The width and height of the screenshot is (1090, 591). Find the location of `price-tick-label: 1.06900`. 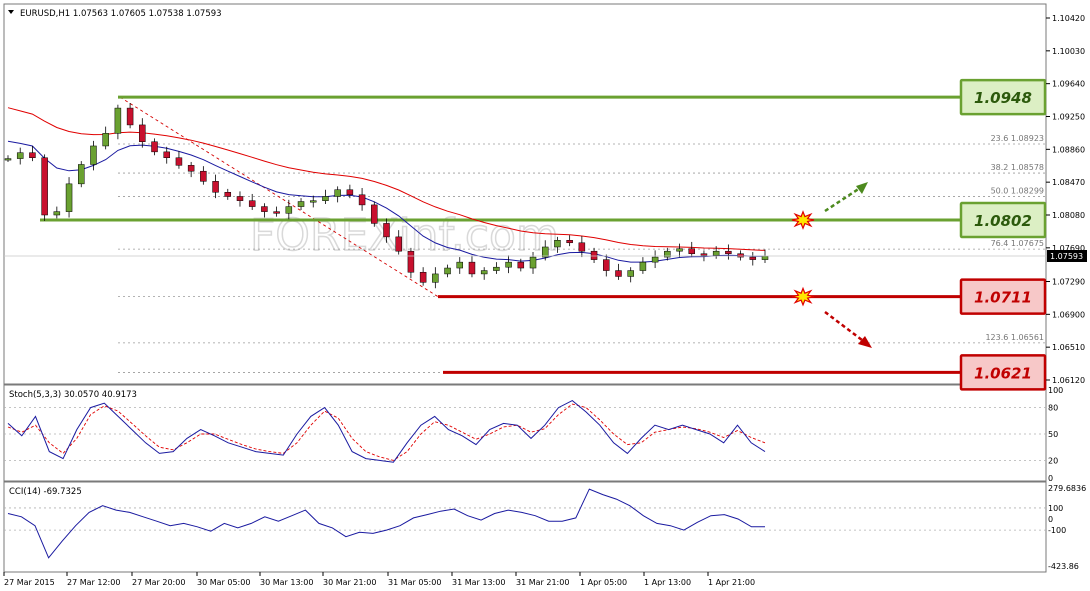

price-tick-label: 1.06900 is located at coordinates (1068, 314).